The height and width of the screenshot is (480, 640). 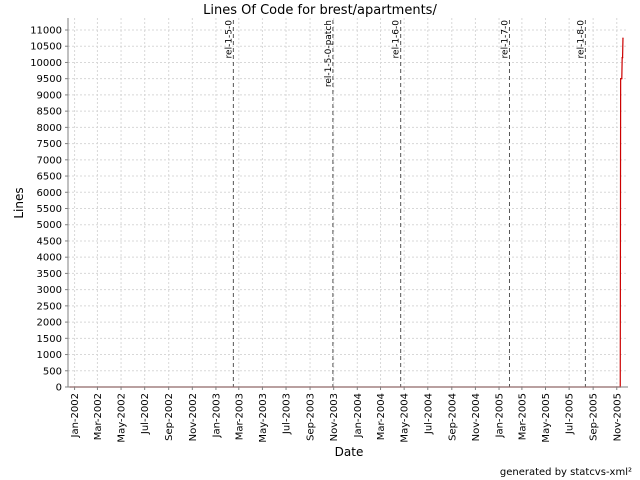 What do you see at coordinates (287, 414) in the screenshot?
I see `x-tick-label: Jul-2003` at bounding box center [287, 414].